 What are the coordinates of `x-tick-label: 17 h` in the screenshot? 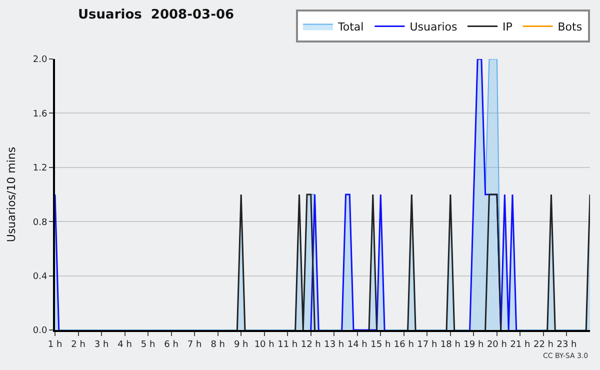 It's located at (427, 345).